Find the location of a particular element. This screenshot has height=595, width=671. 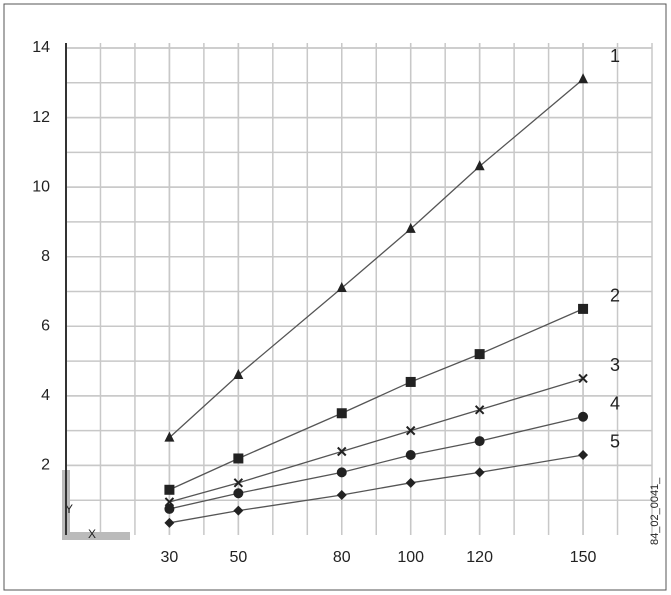

series-label: 5 is located at coordinates (615, 442).